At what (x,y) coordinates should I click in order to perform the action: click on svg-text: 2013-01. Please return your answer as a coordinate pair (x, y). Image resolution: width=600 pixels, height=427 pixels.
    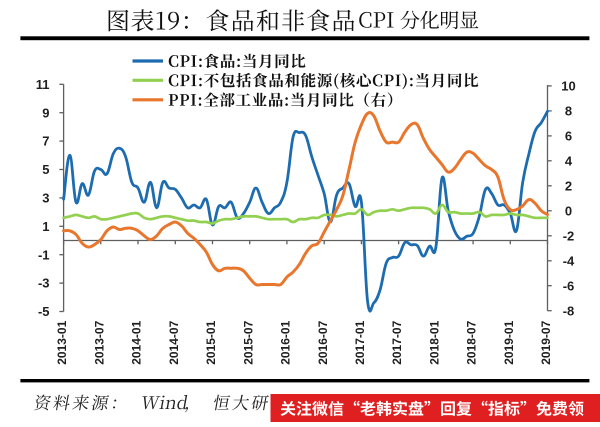
    Looking at the image, I should click on (62, 342).